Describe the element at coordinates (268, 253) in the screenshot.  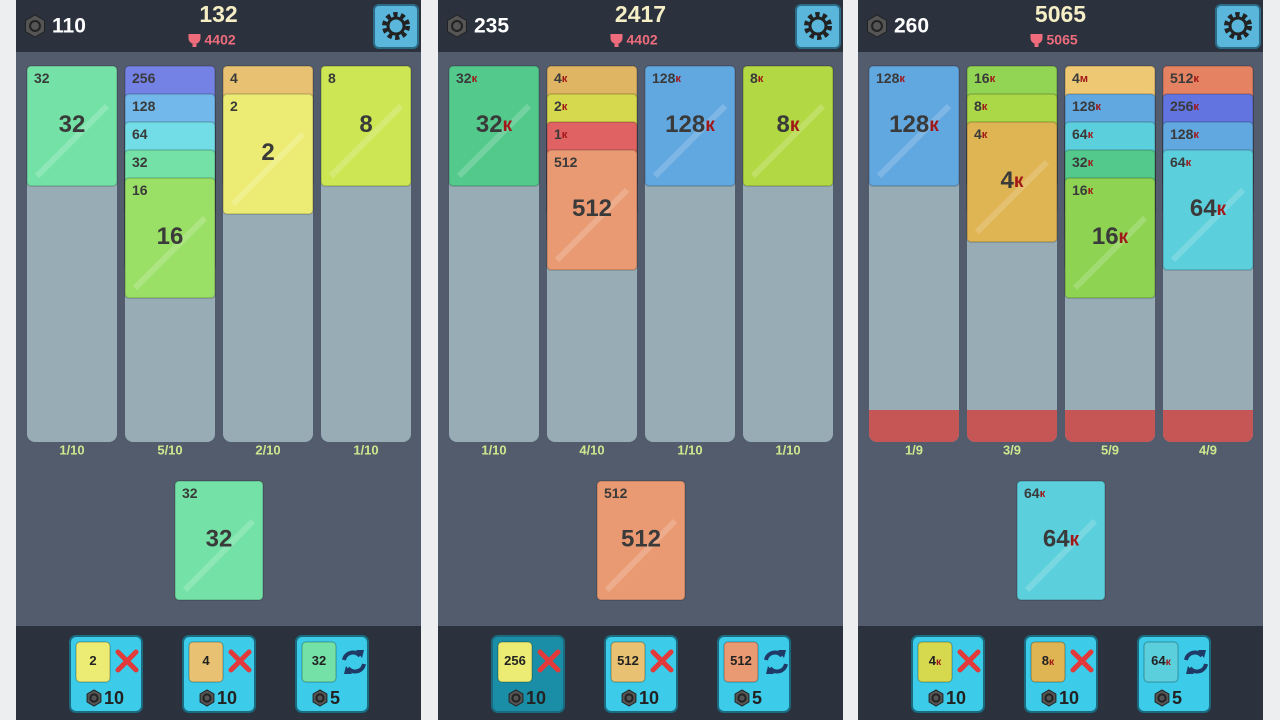
I see `column: 422` at that location.